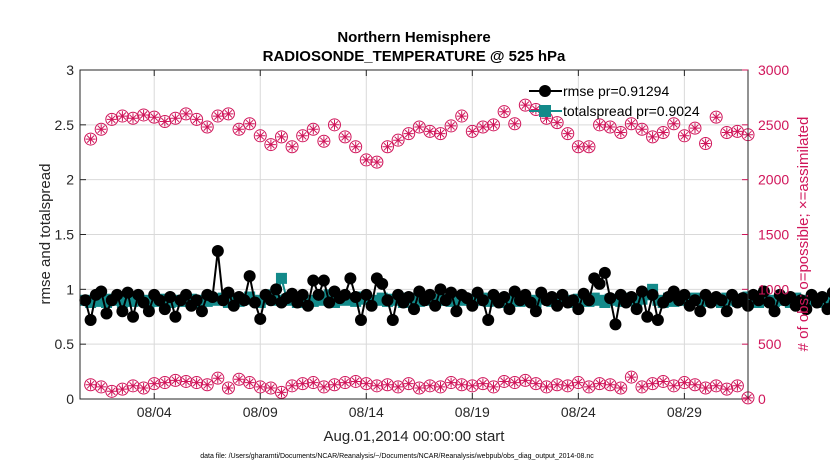 The image size is (830, 470). Describe the element at coordinates (616, 91) in the screenshot. I see `legend-rmse-label: rmse pr=0.91294` at that location.